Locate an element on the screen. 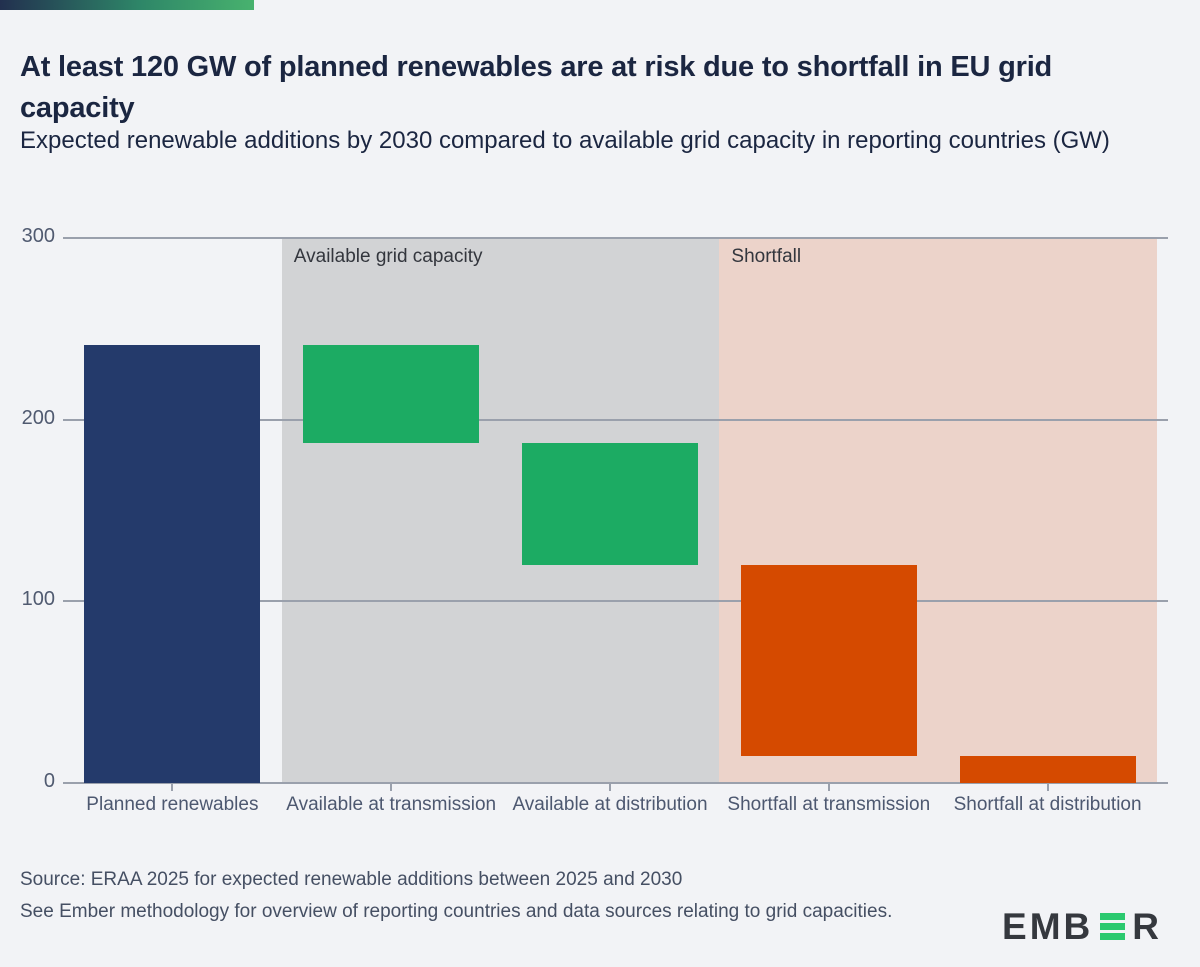  x-category-label: Shortfall at transmission is located at coordinates (829, 804).